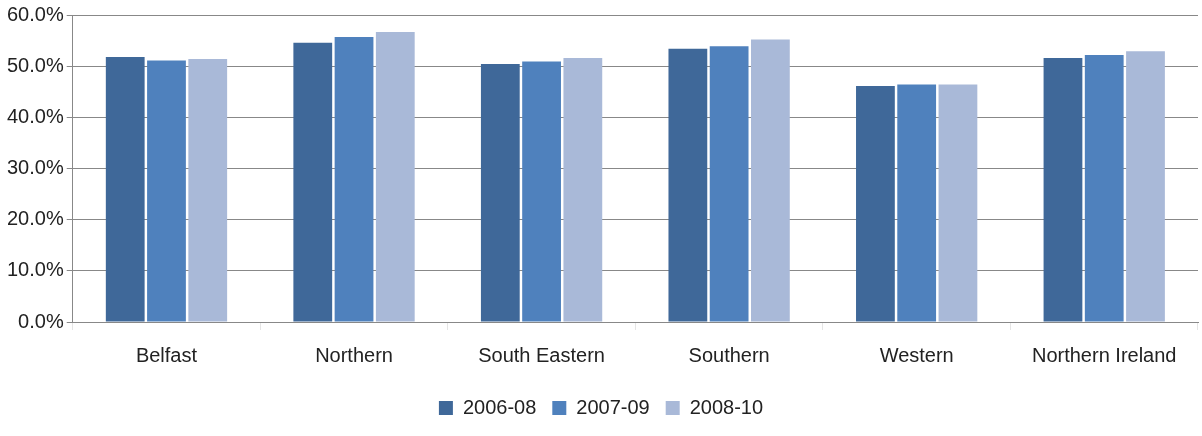 Image resolution: width=1202 pixels, height=436 pixels. Describe the element at coordinates (35, 218) in the screenshot. I see `y-tick-label: 20.0%` at that location.